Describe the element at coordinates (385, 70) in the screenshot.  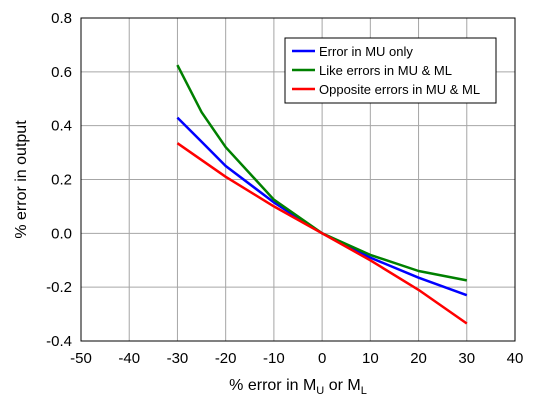
I see `legend-label-2: Like errors in MU & ML` at that location.